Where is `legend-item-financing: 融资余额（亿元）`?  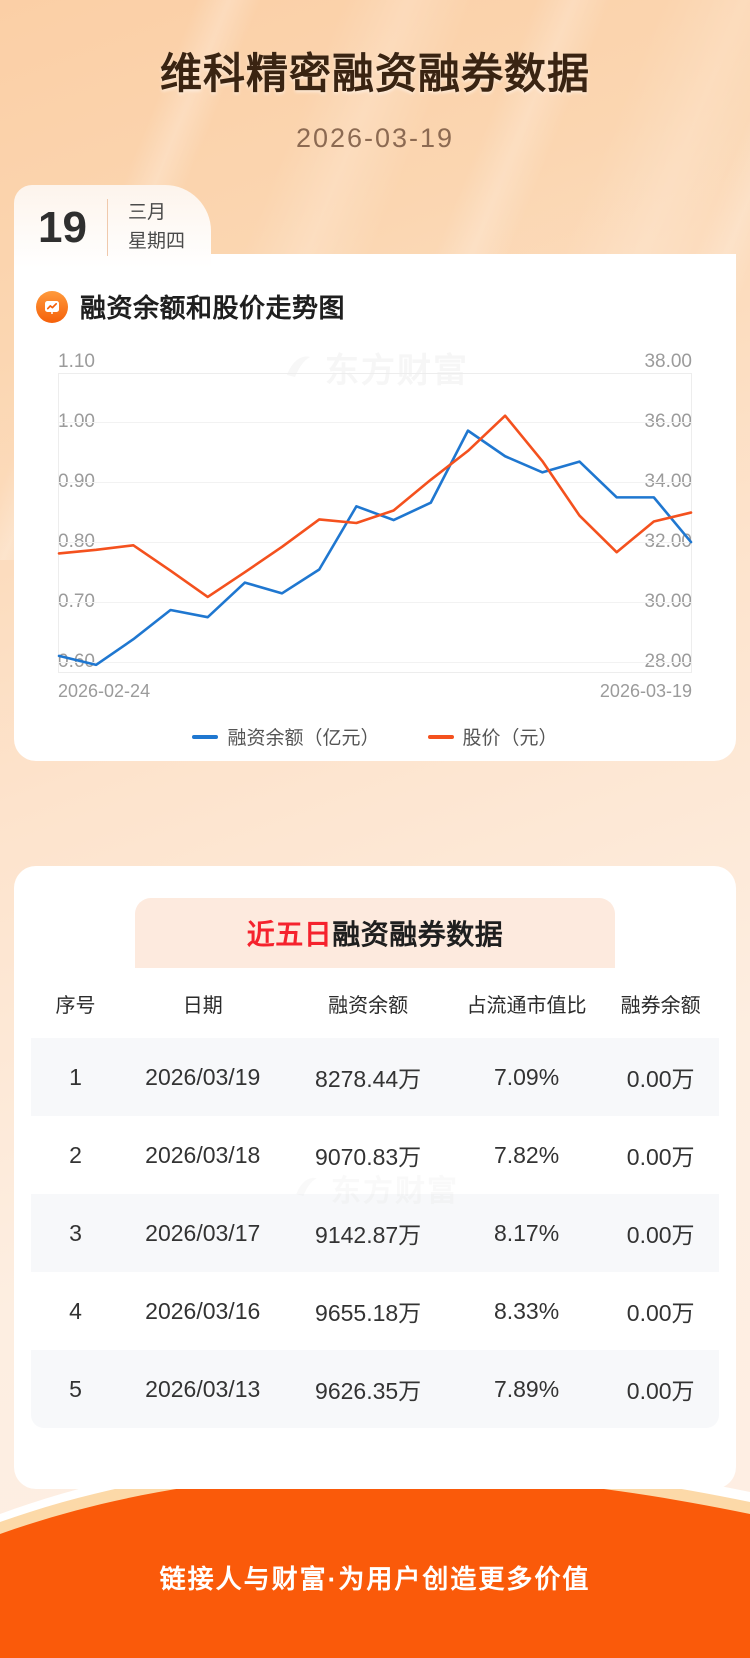
legend-item-financing: 融资余额（亿元） is located at coordinates (286, 736).